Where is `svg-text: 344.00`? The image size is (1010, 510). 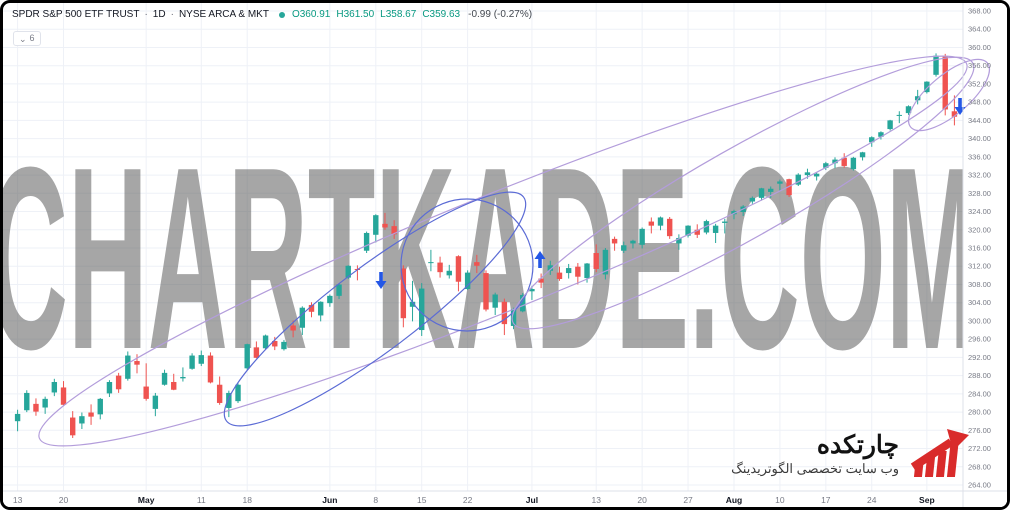 svg-text: 344.00 is located at coordinates (979, 120).